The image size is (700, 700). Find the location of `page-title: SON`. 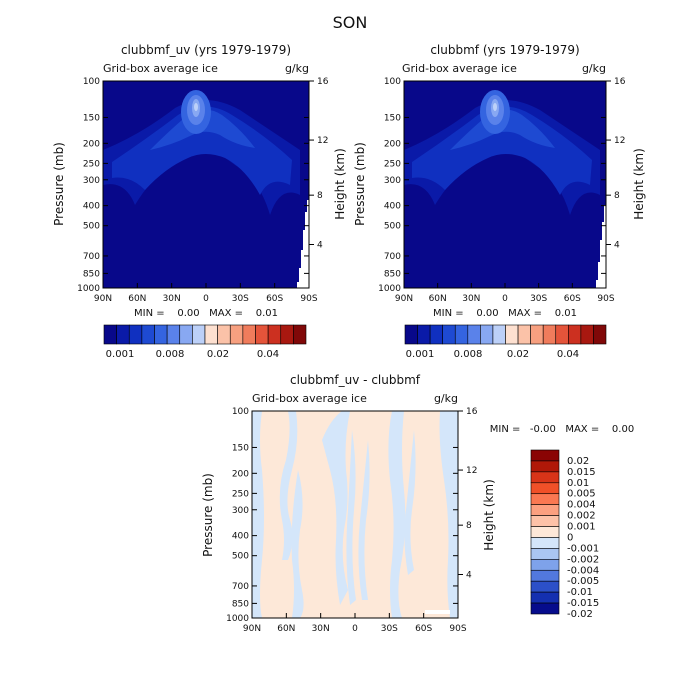

page-title: SON is located at coordinates (350, 22).